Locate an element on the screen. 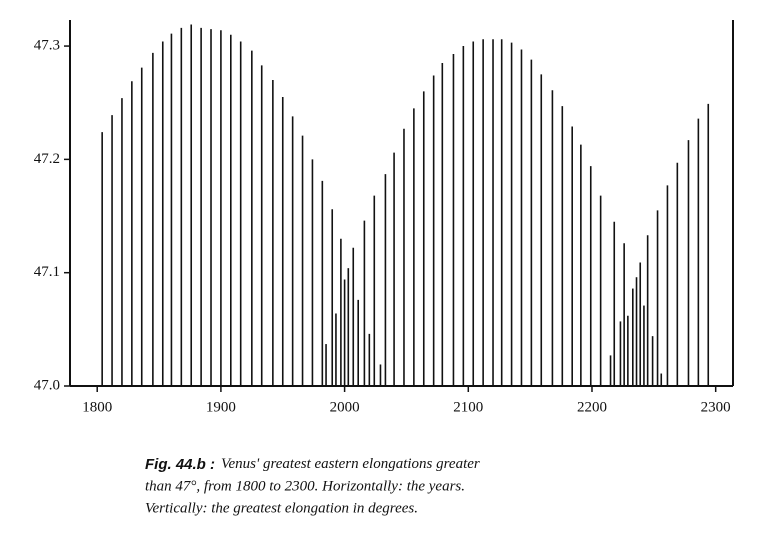  y-tick-label: 47.0 is located at coordinates (47, 385).